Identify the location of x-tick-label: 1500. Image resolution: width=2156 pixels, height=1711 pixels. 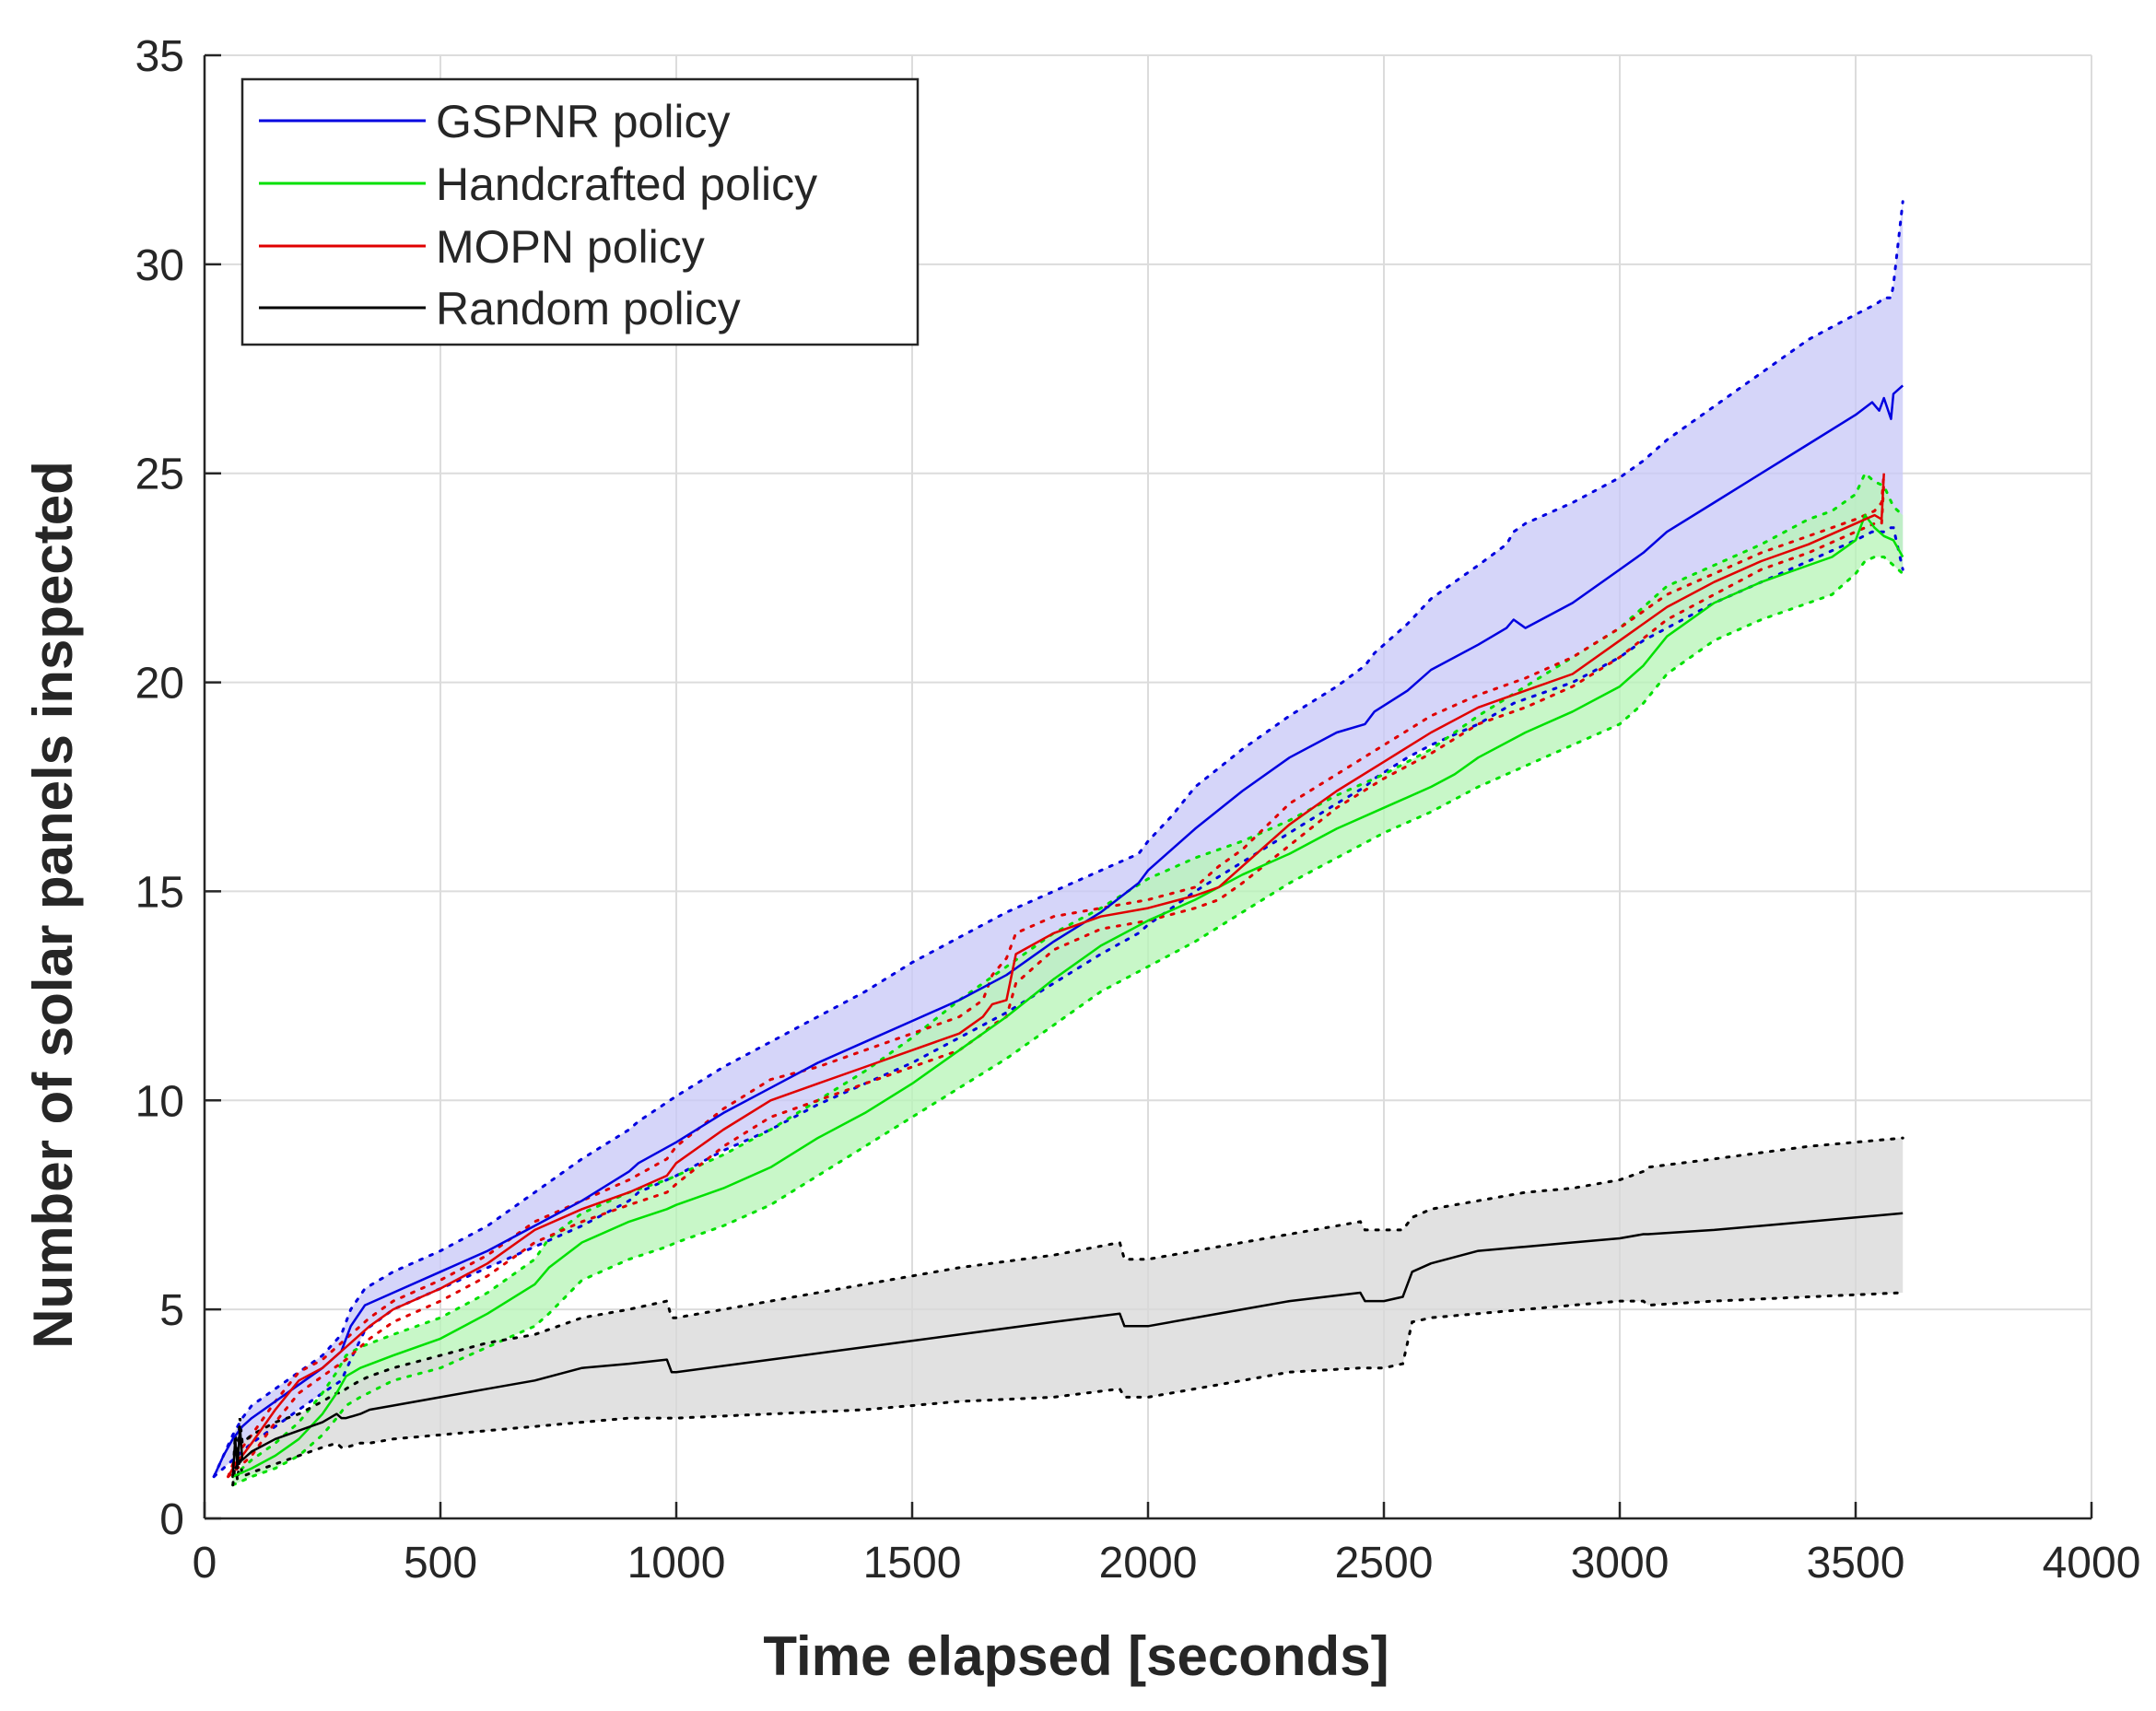
(912, 1563).